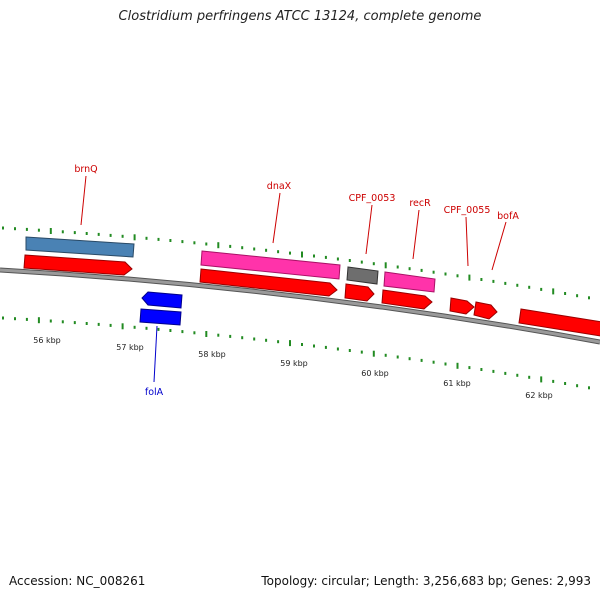 This screenshot has width=600, height=600. I want to click on gene-label-brnq: brnQ, so click(85, 169).